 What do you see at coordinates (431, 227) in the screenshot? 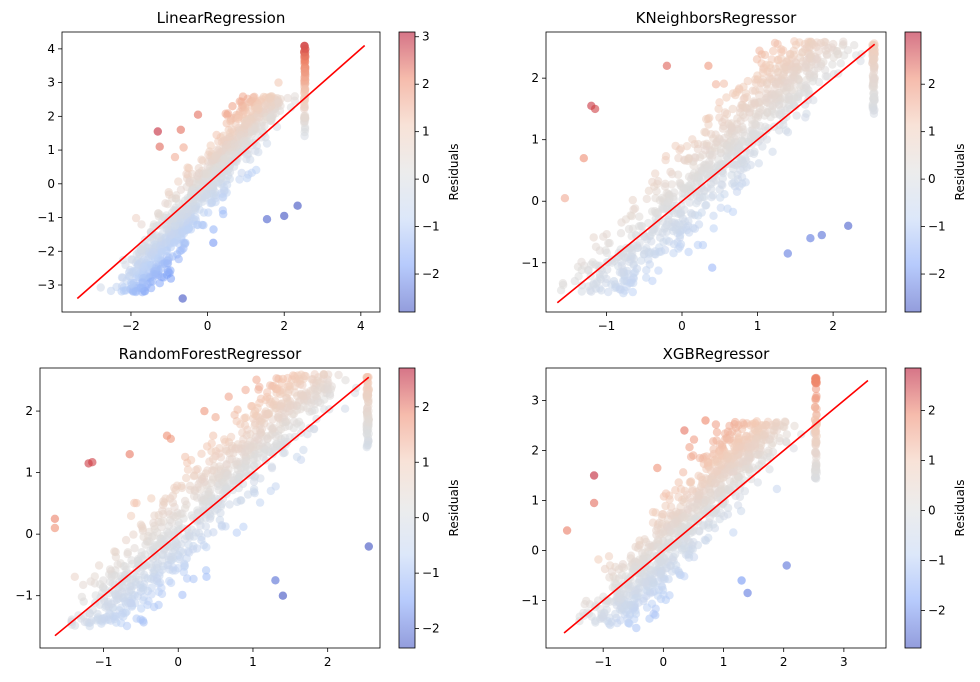
I see `colorbar-tick-label: −1` at bounding box center [431, 227].